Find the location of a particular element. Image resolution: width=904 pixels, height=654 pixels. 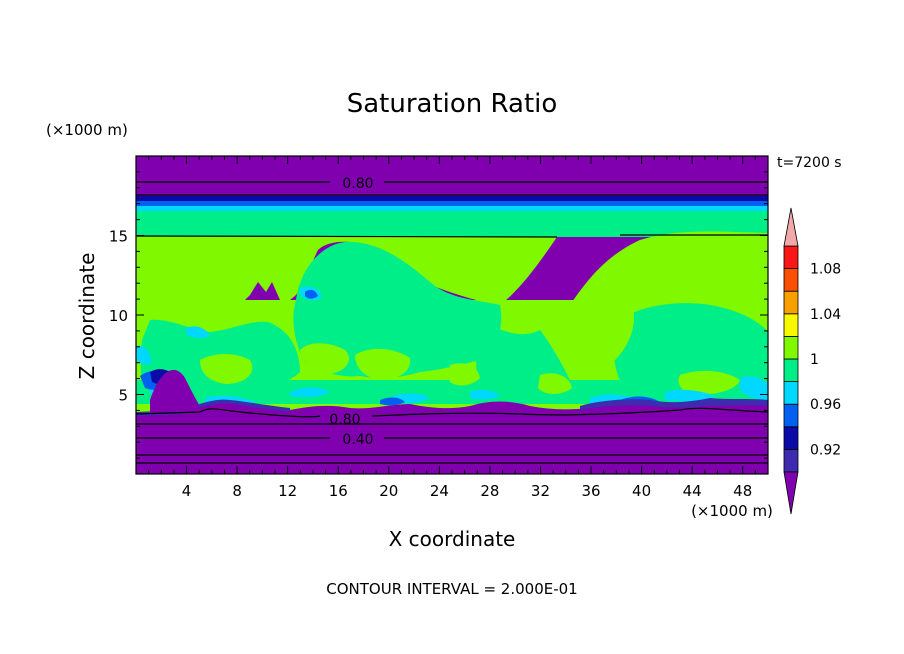

colorbar-label: 0.96 is located at coordinates (825, 405).